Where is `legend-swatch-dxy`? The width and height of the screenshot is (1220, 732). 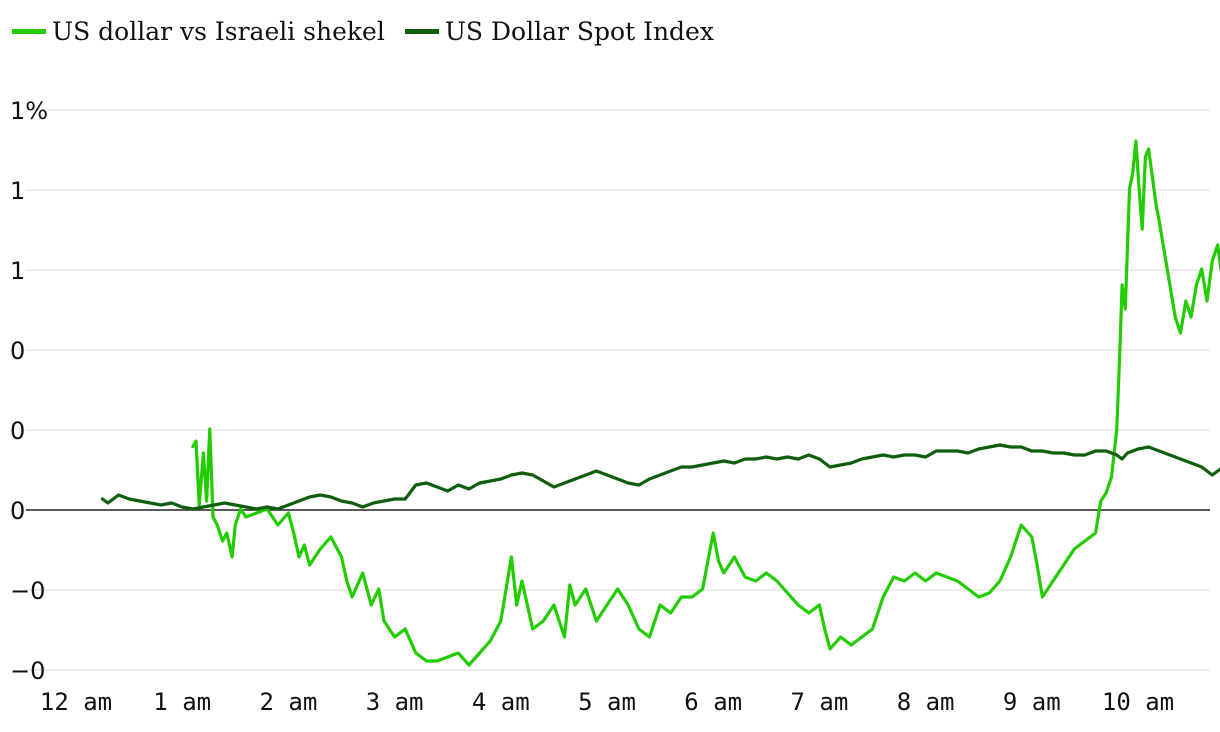
legend-swatch-dxy is located at coordinates (421, 31).